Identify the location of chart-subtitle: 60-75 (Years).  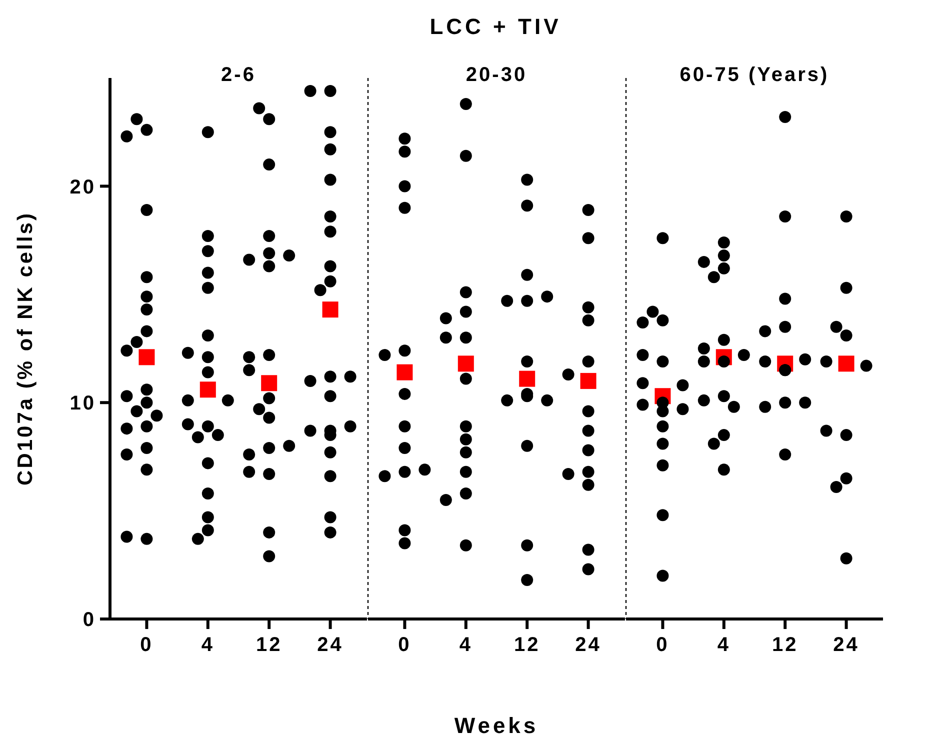
(754, 75).